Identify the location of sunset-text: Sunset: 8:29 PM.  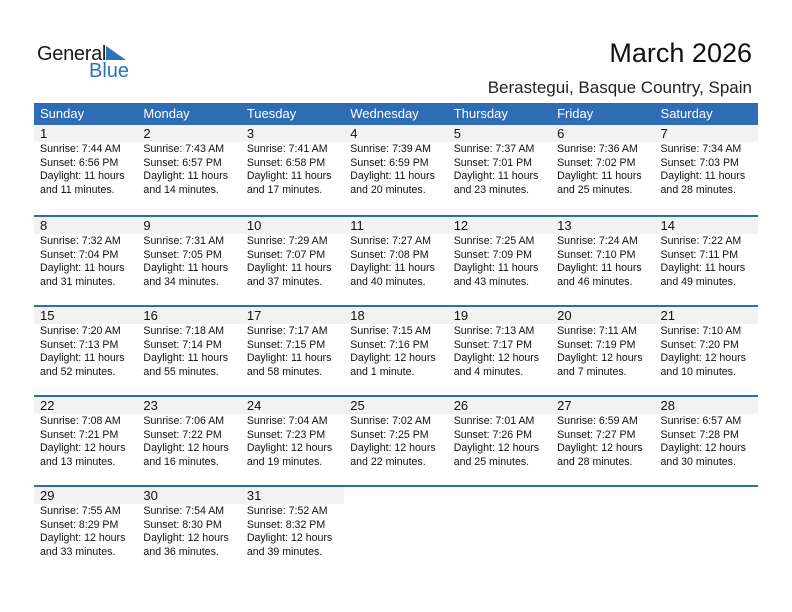
(79, 524).